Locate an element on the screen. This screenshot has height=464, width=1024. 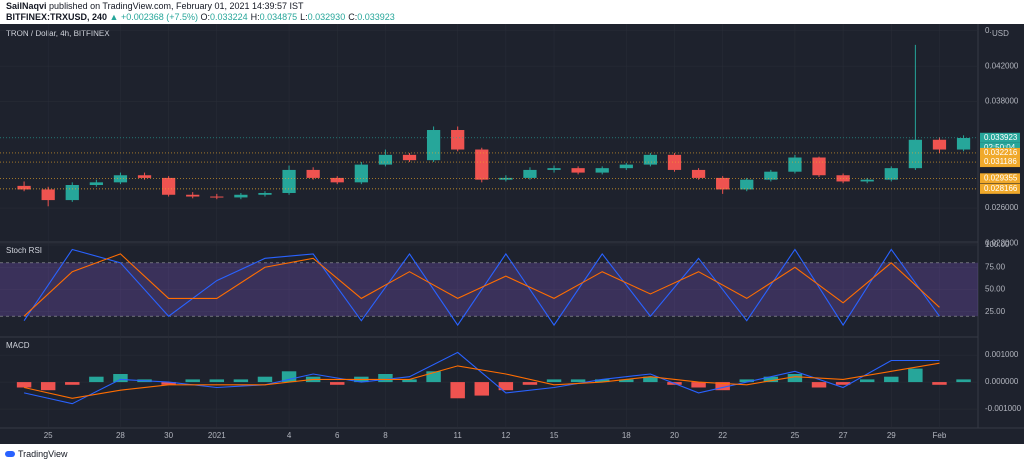
symbol: BITFINEX:TRXUSD, 240 is located at coordinates (57, 17).